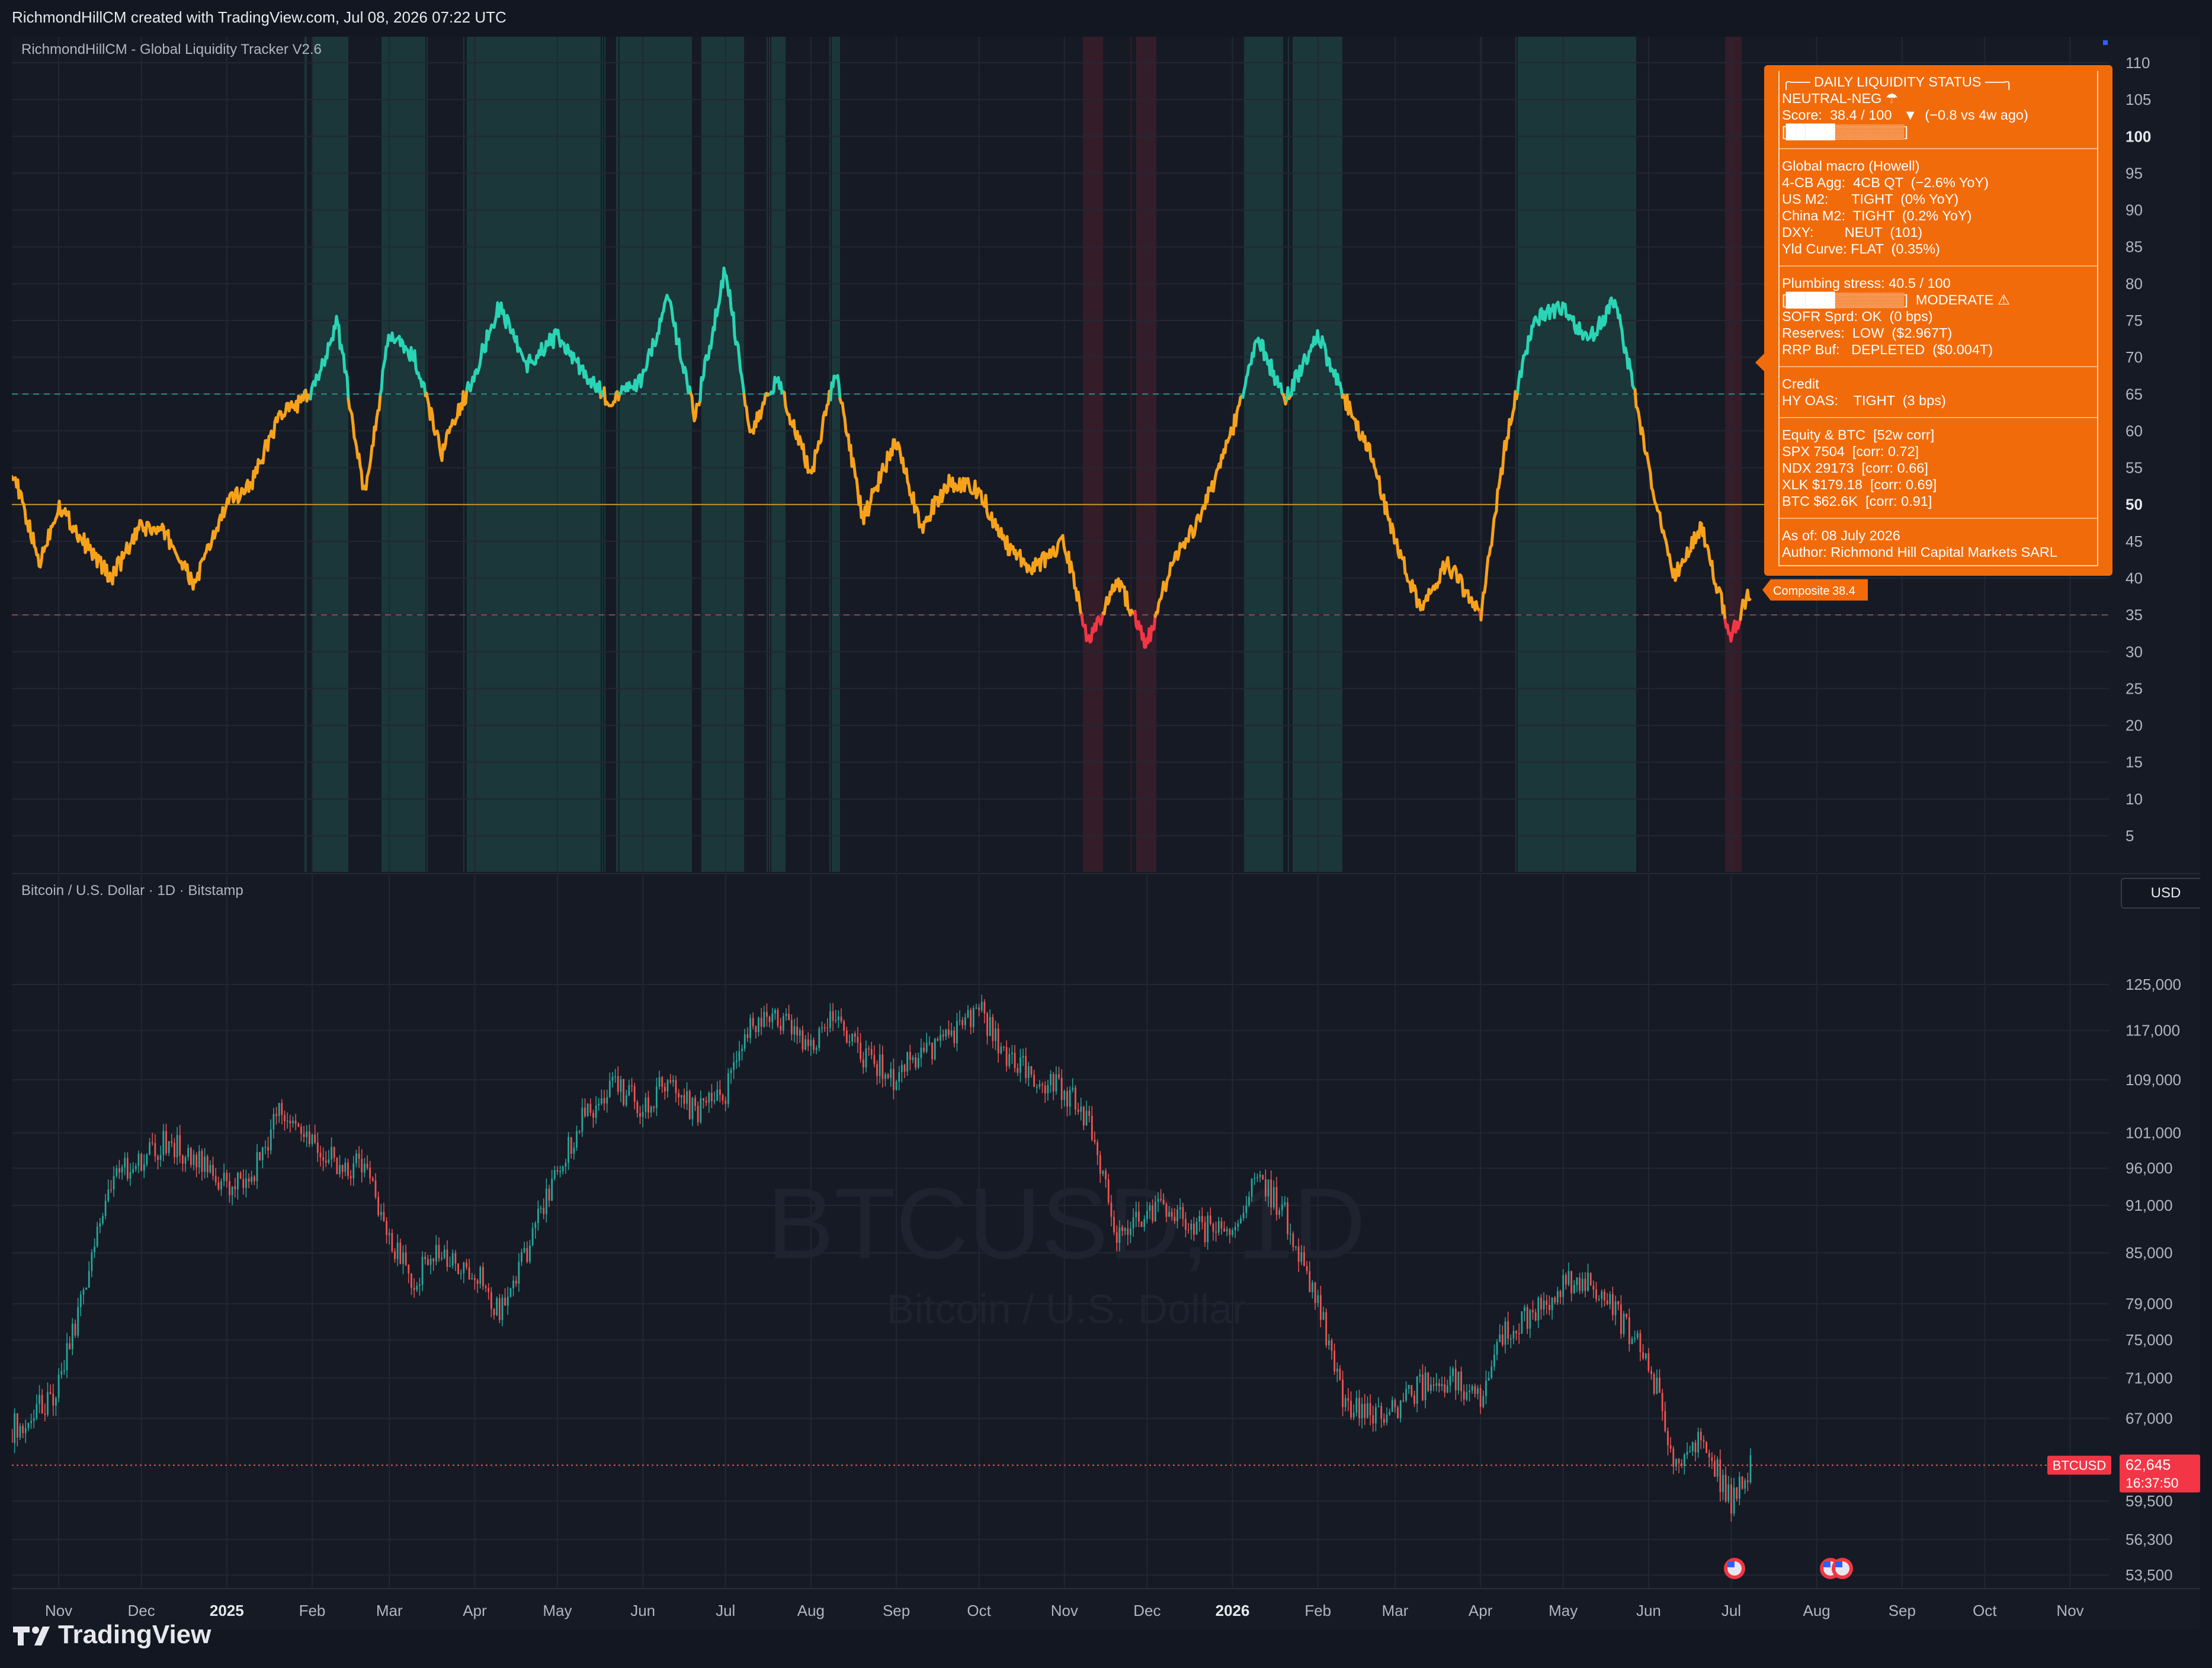 The width and height of the screenshot is (2212, 1668). What do you see at coordinates (112, 1635) in the screenshot?
I see `tradingview-logo: TradingView` at bounding box center [112, 1635].